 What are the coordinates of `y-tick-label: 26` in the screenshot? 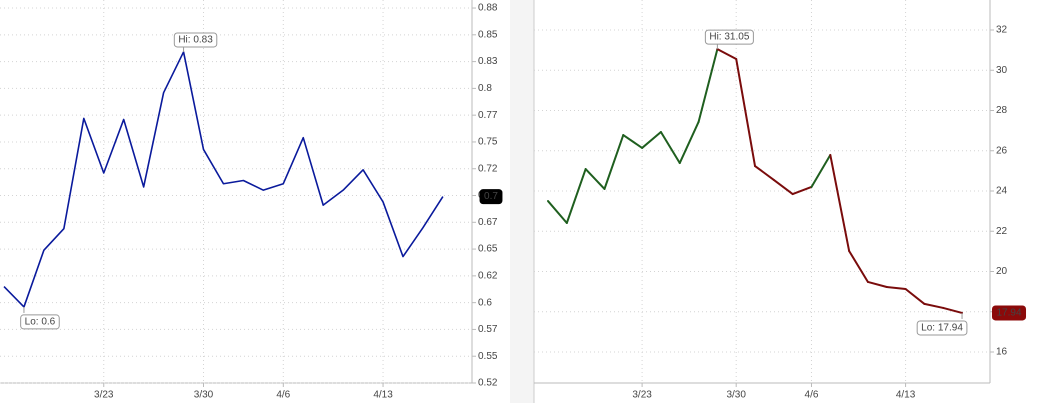 It's located at (1002, 150).